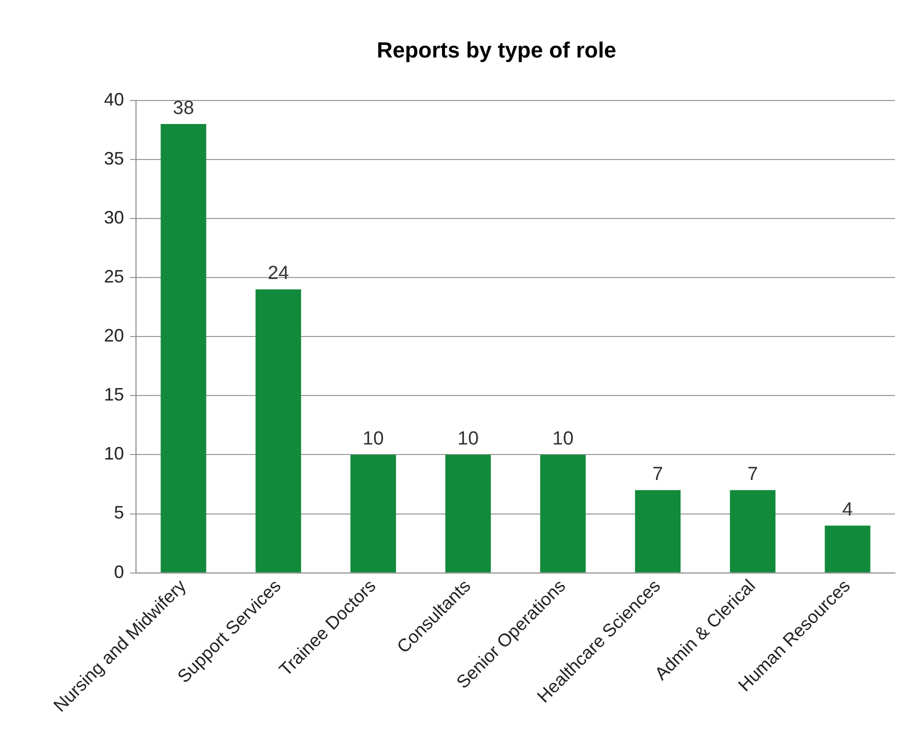  Describe the element at coordinates (114, 336) in the screenshot. I see `y-tick-label: 20` at that location.